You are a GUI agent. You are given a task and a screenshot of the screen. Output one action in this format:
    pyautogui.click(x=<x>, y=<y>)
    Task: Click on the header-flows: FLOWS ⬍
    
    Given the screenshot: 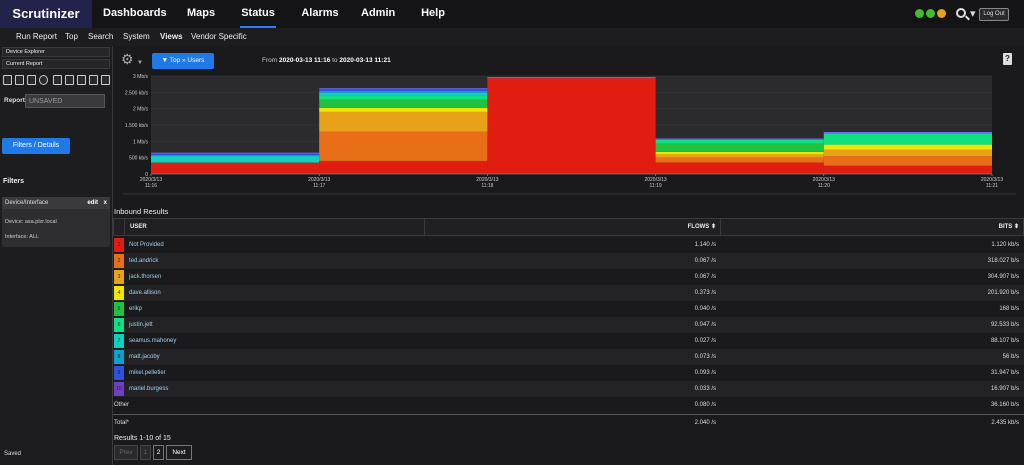 What is the action you would take?
    pyautogui.click(x=573, y=227)
    